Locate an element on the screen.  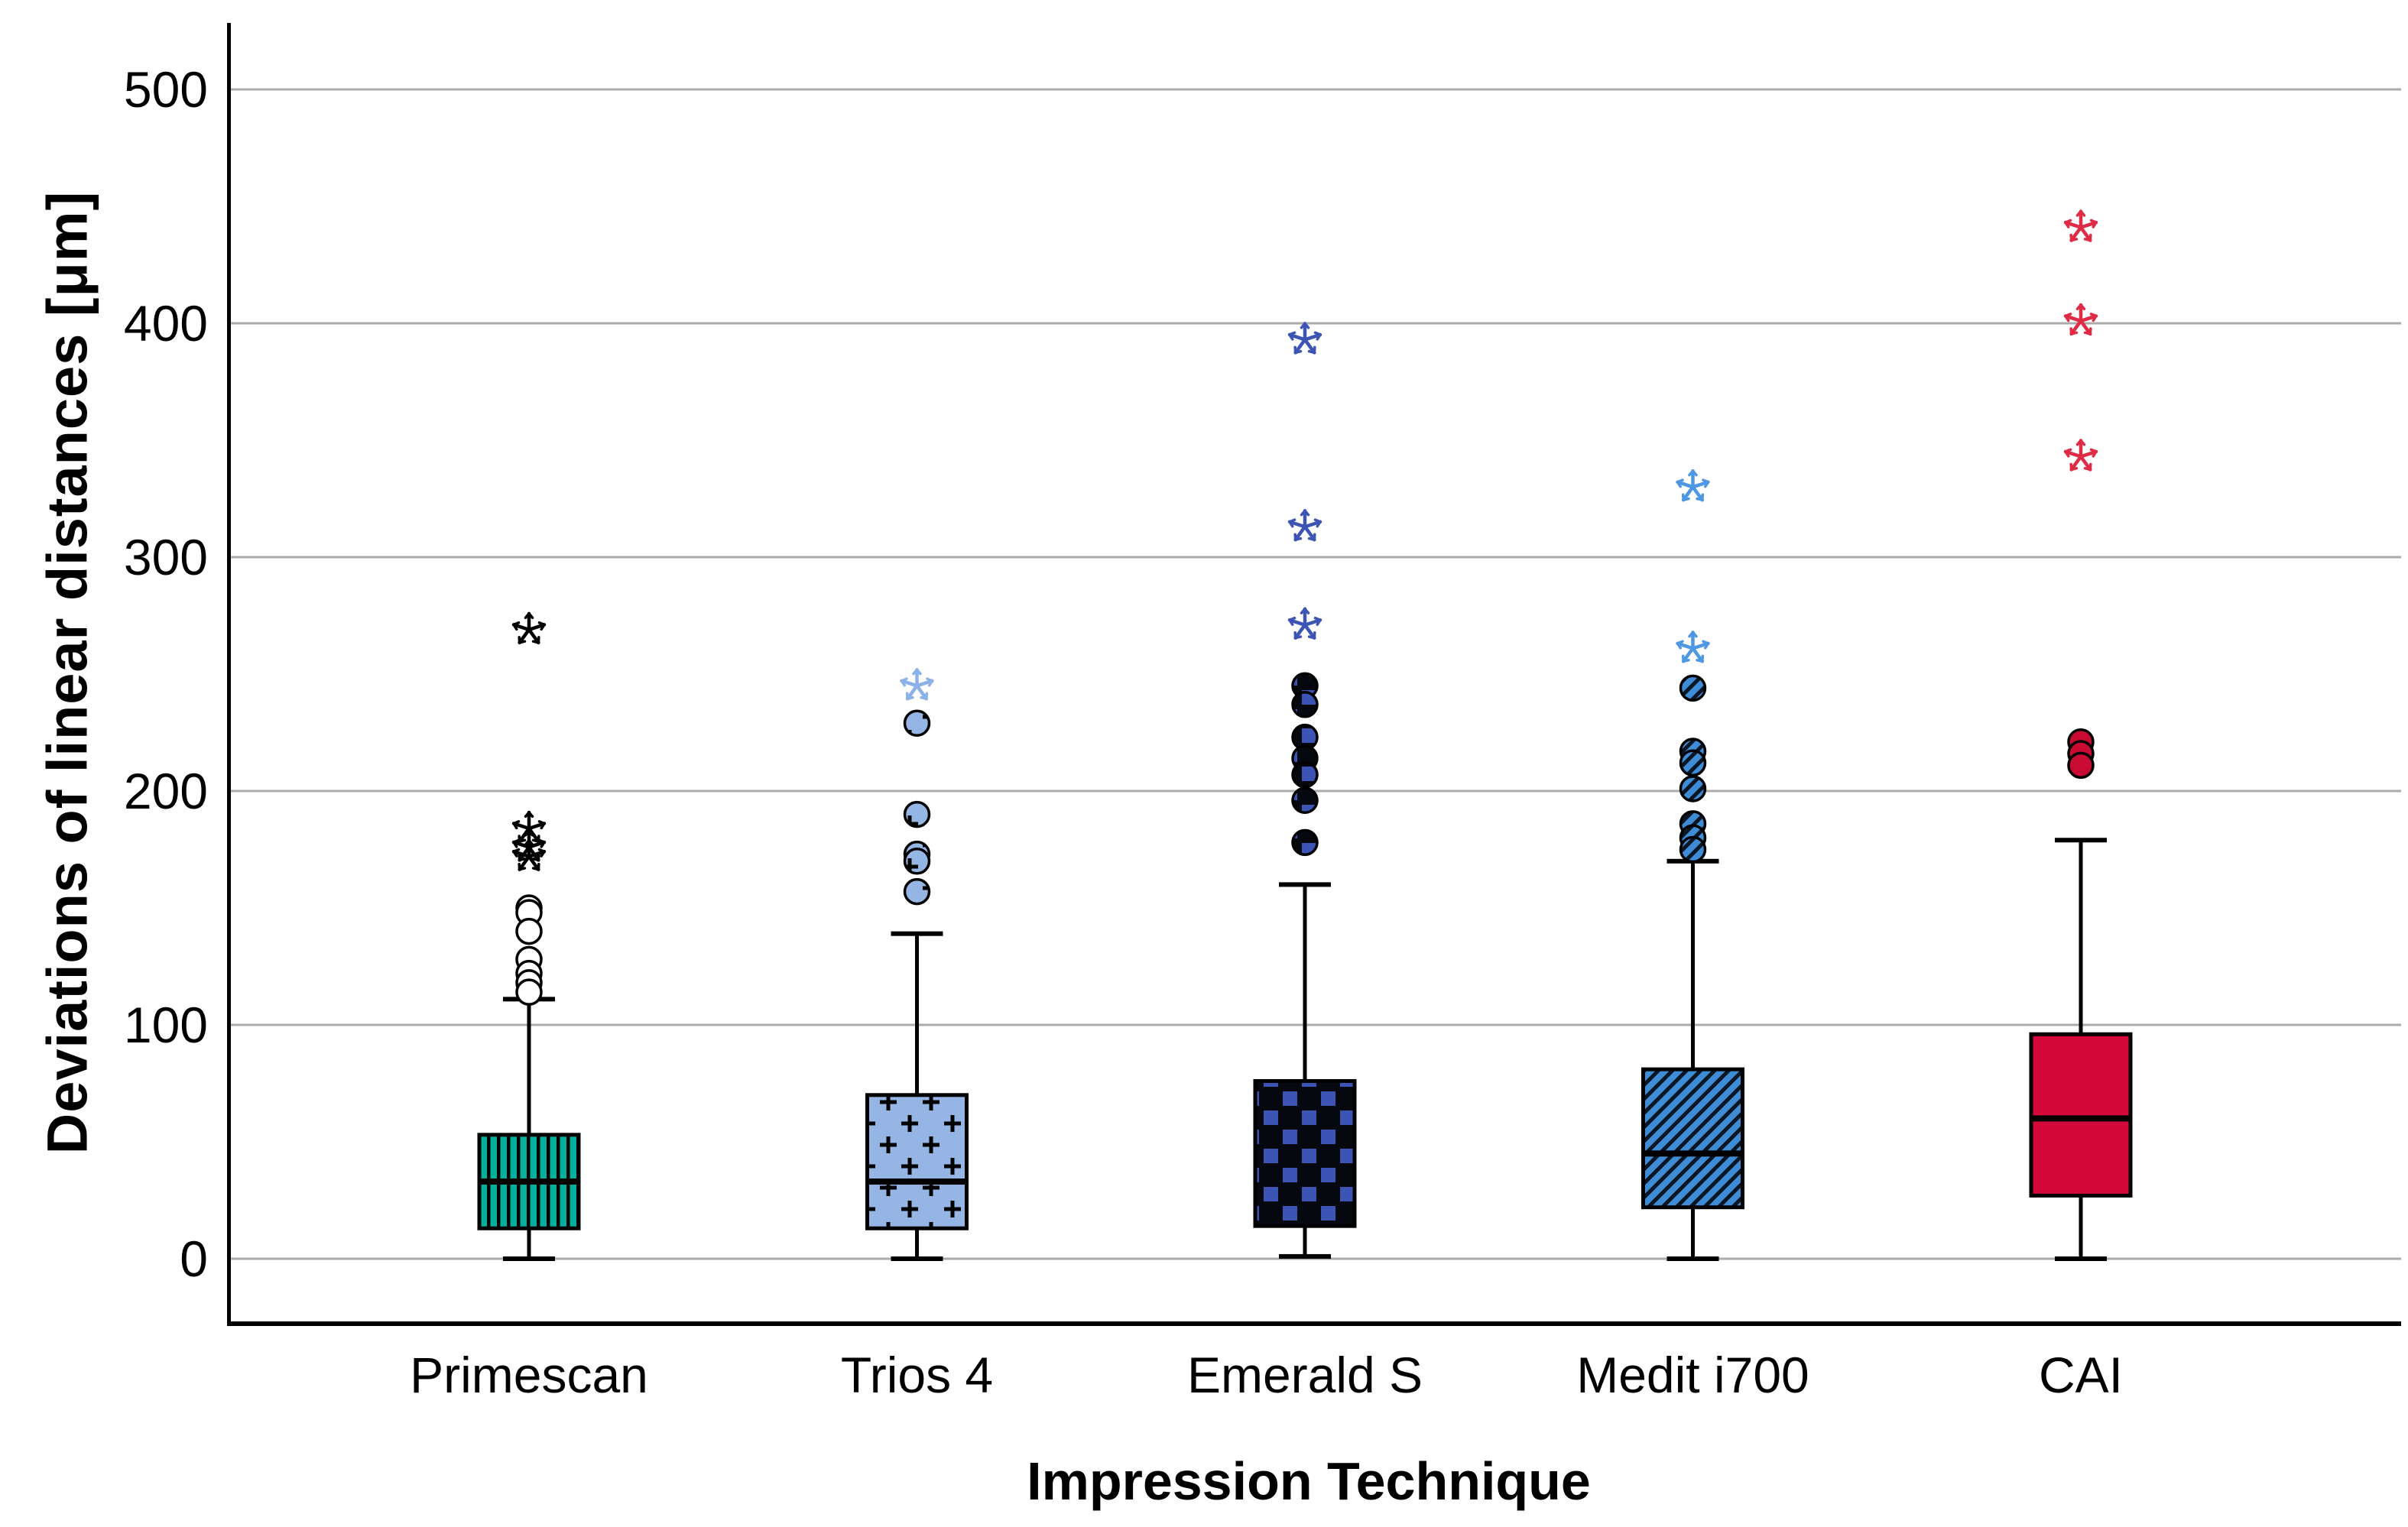
y-tick-labels: 0 100 200 300 400 500 is located at coordinates (166, 674).